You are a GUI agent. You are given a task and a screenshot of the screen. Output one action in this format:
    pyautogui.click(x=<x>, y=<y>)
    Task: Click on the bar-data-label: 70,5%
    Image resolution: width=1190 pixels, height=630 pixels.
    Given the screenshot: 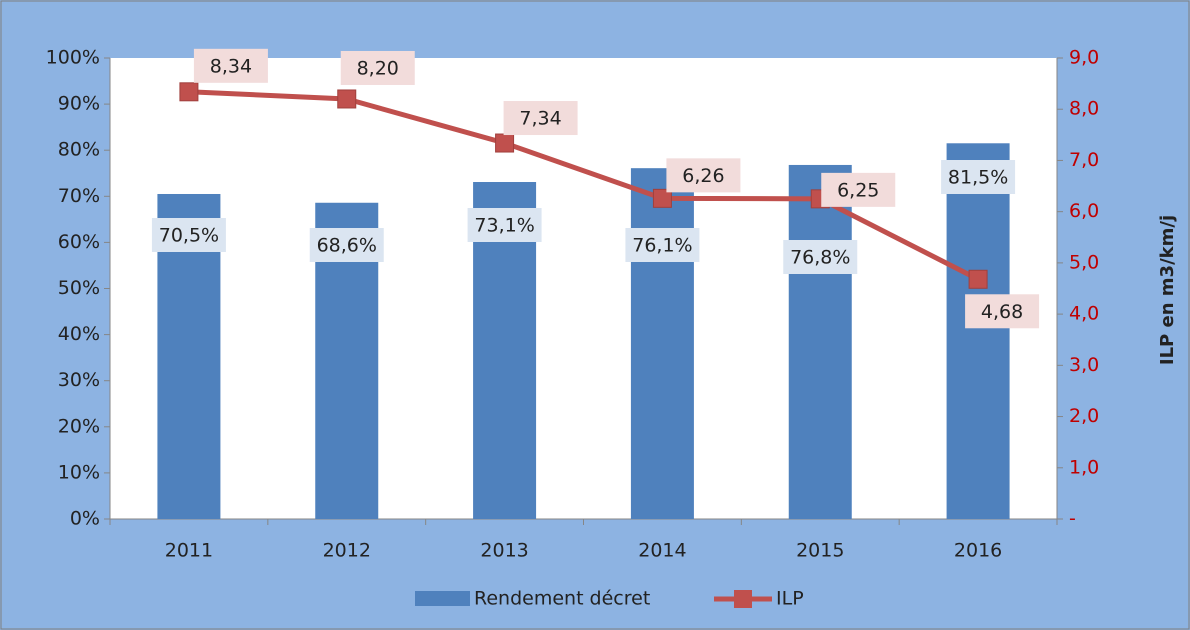 What is the action you would take?
    pyautogui.click(x=189, y=236)
    